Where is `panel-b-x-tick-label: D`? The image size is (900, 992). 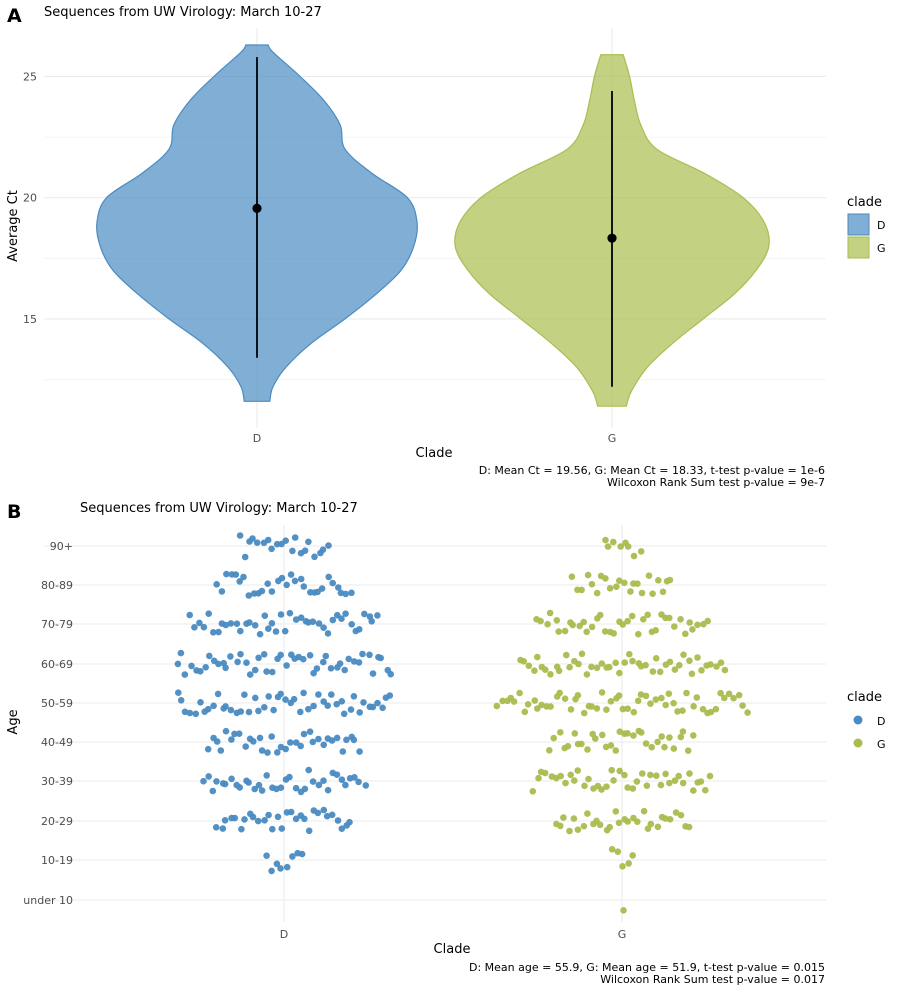
panel-b-x-tick-label: D is located at coordinates (284, 934).